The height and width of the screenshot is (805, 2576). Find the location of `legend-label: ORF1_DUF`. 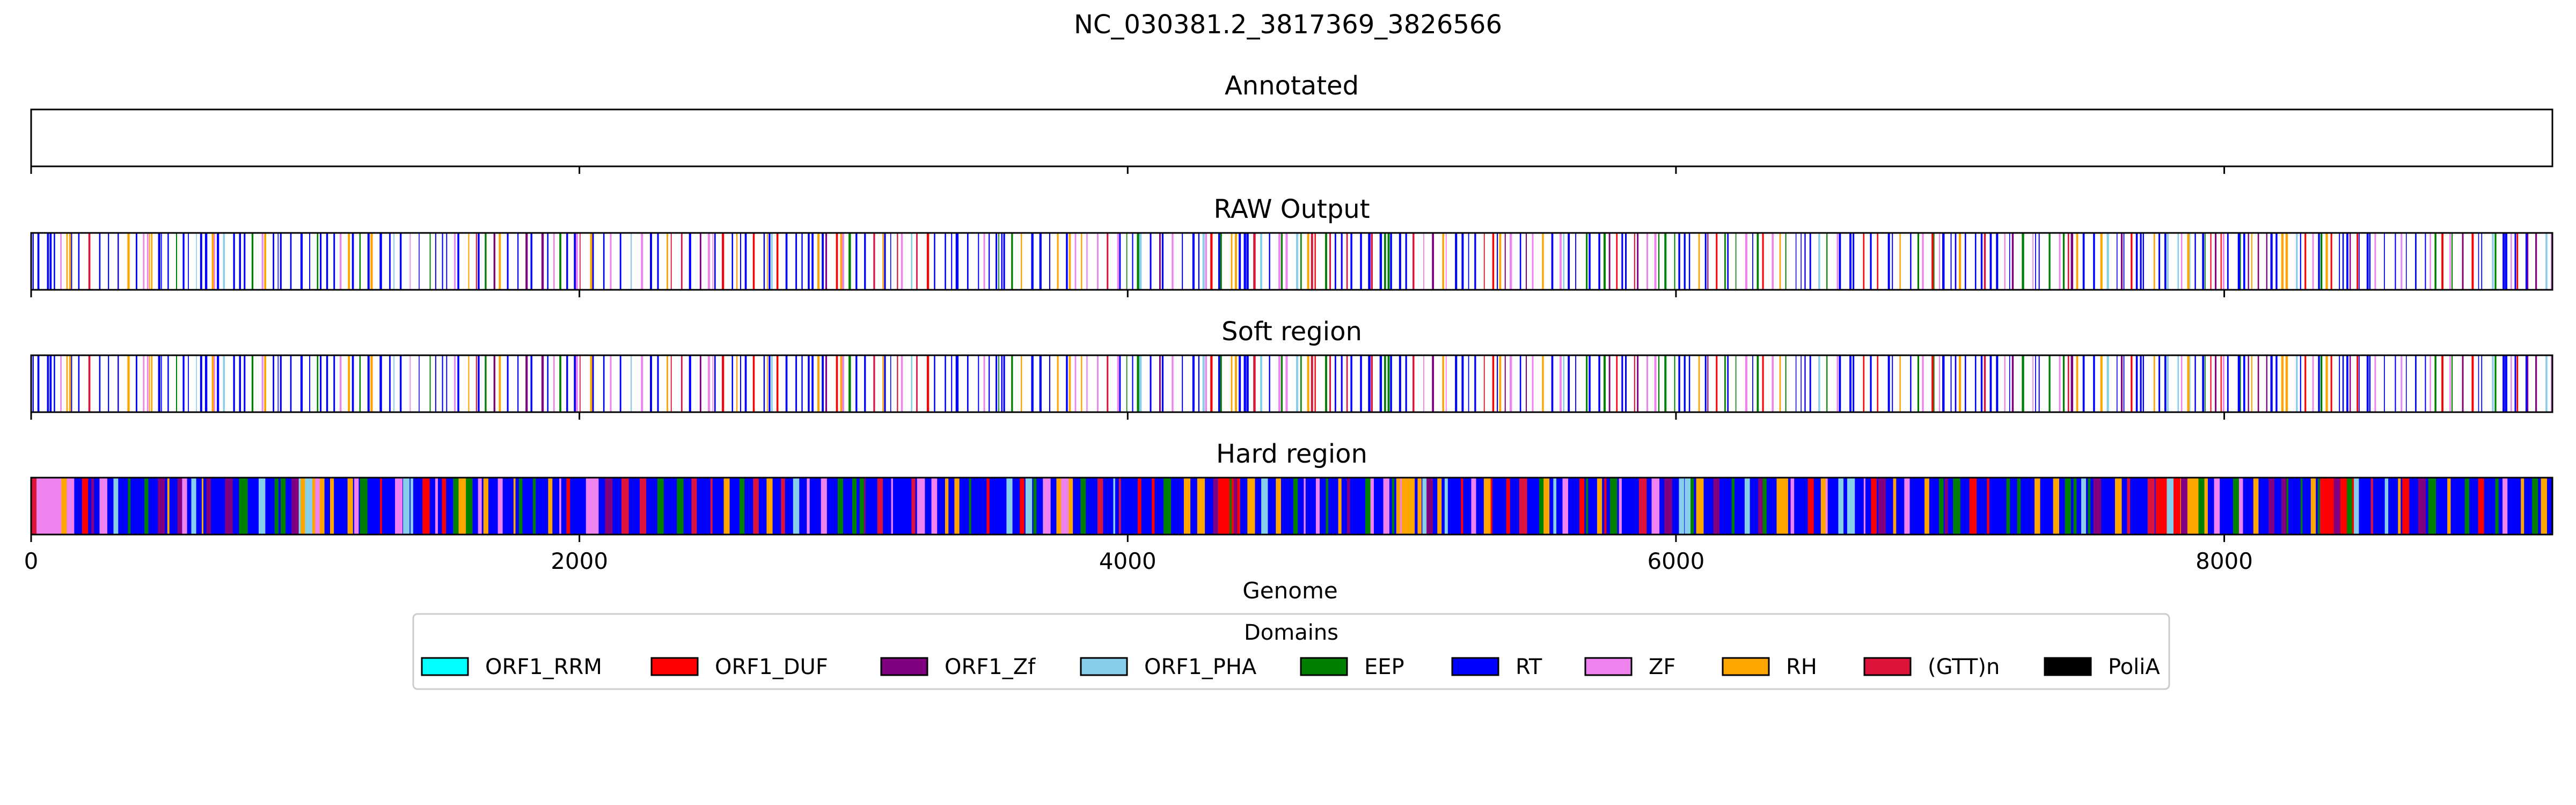

legend-label: ORF1_DUF is located at coordinates (771, 667).